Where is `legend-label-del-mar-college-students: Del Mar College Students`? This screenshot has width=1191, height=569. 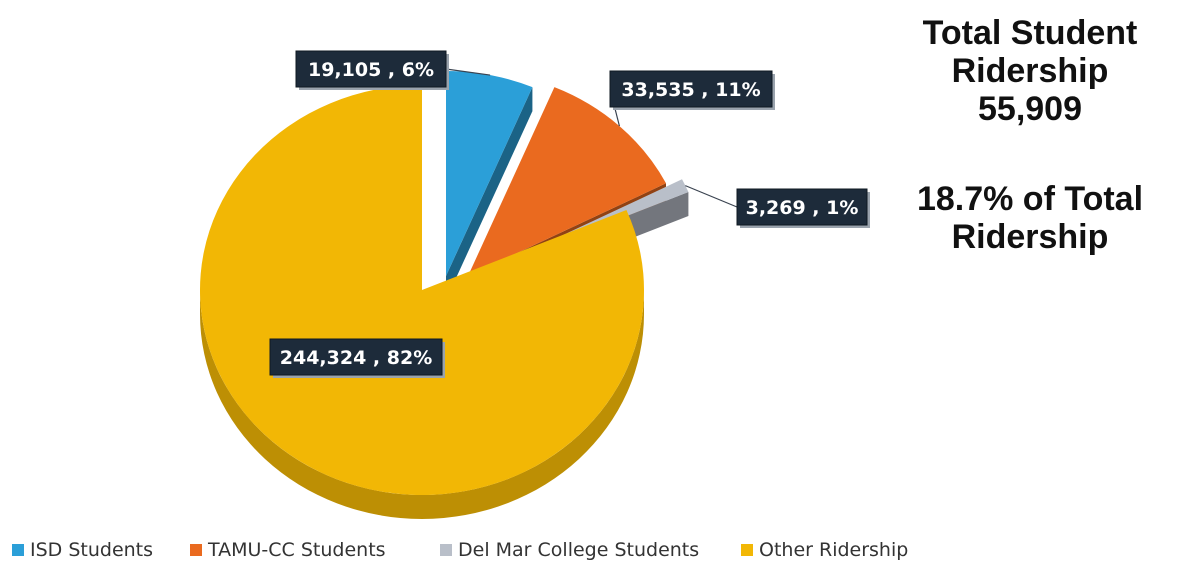 legend-label-del-mar-college-students: Del Mar College Students is located at coordinates (578, 550).